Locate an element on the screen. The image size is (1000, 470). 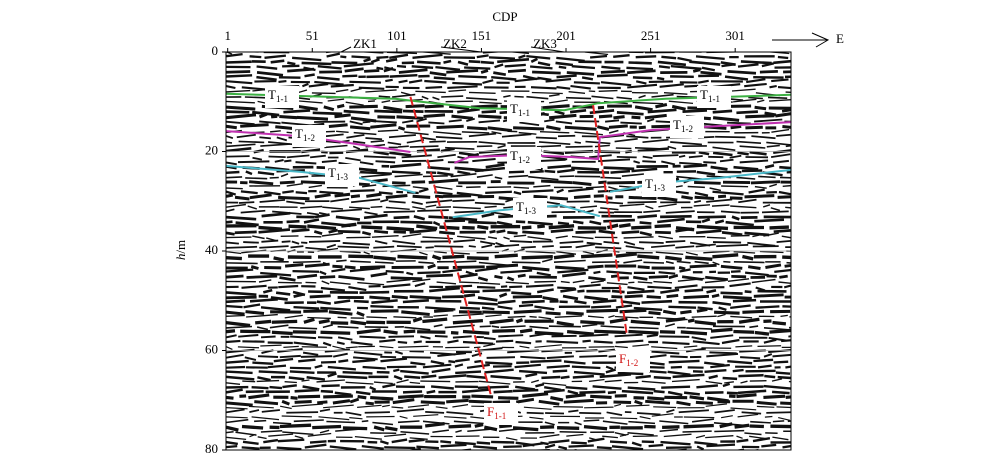
x-tick-label: 251 is located at coordinates (651, 35).